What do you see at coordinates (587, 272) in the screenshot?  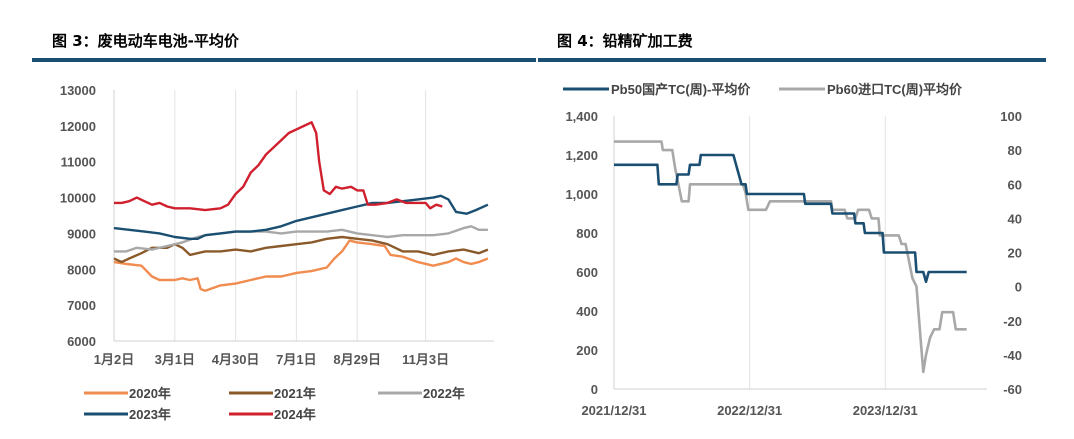 I see `left-y-tick-label: 600` at bounding box center [587, 272].